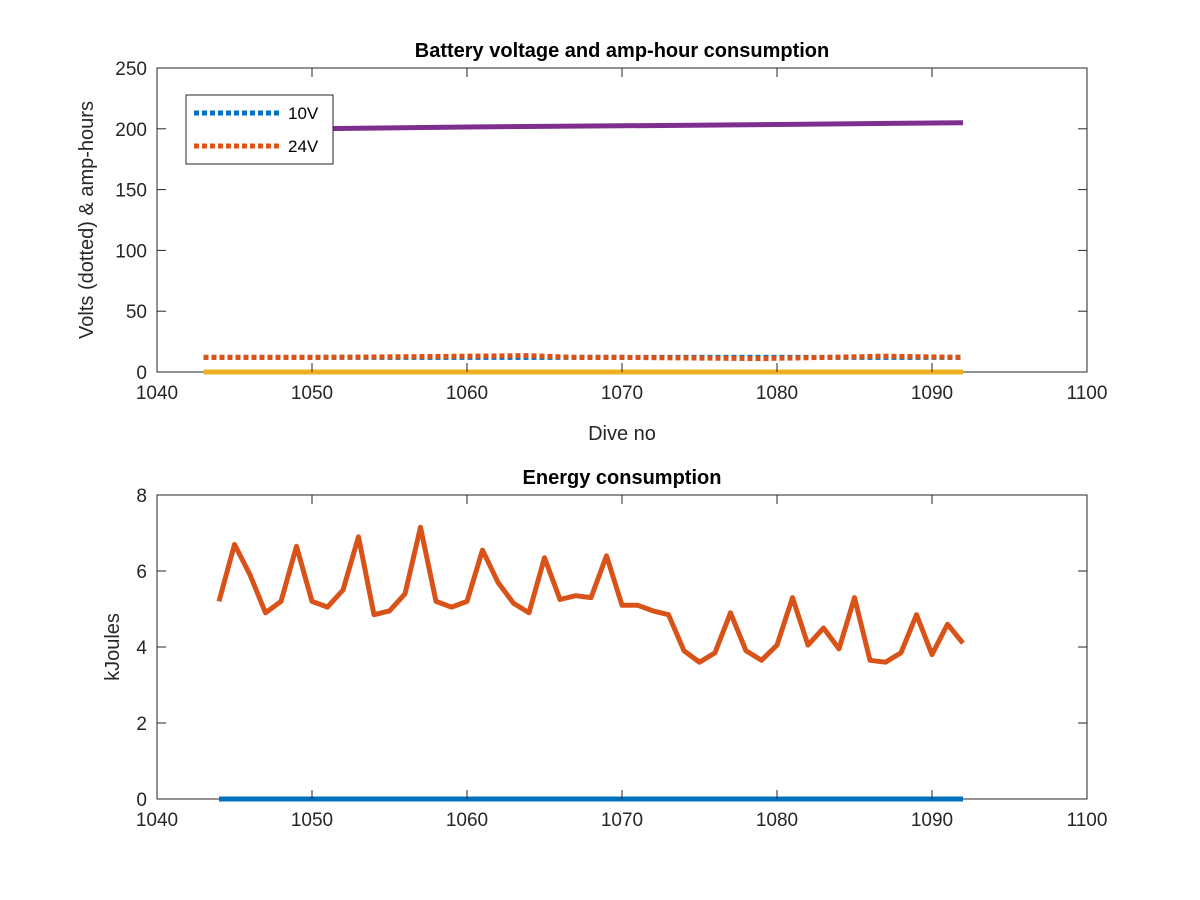 Image resolution: width=1200 pixels, height=900 pixels. What do you see at coordinates (141, 800) in the screenshot?
I see `energy-y-tick-label: 0` at bounding box center [141, 800].